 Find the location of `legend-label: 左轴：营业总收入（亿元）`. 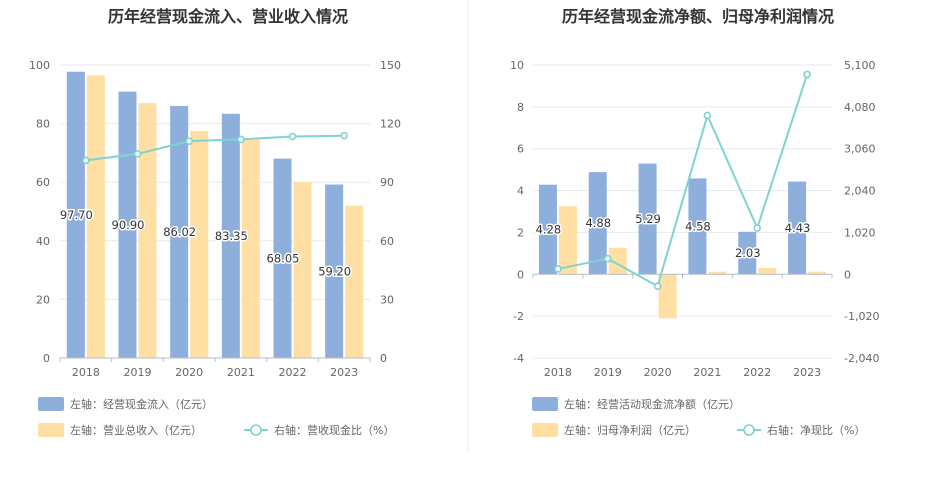

legend-label: 左轴：营业总收入（亿元） is located at coordinates (136, 430).